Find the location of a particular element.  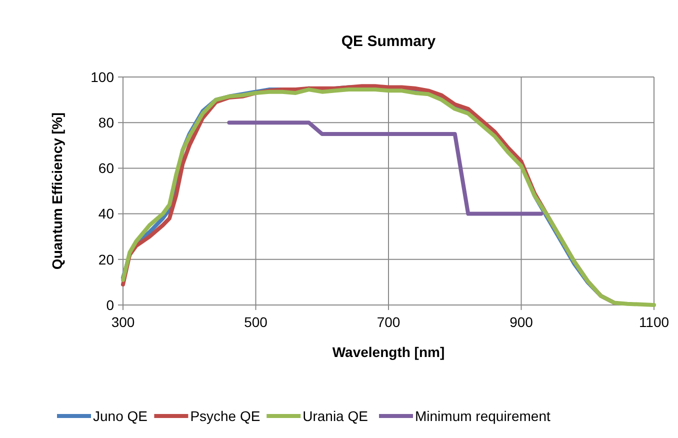

y-tick-label: 80 is located at coordinates (106, 122).